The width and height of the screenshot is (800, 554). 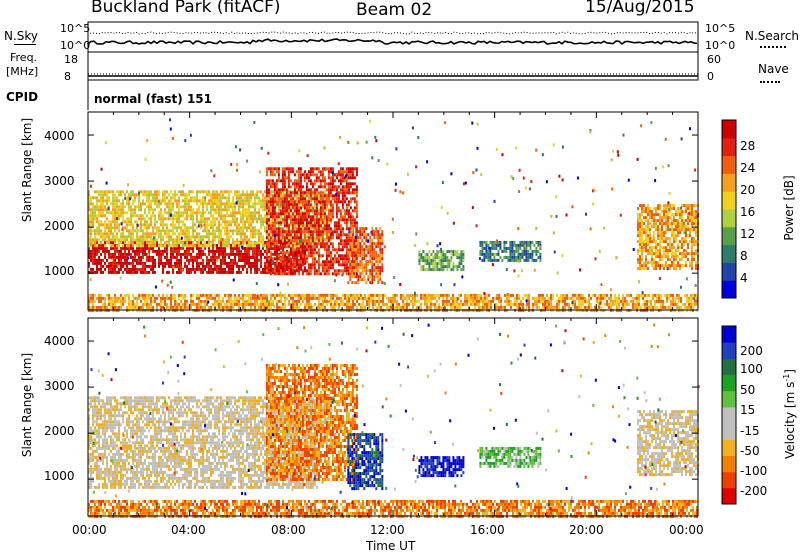 I want to click on freq-panel-frame, so click(x=393, y=66).